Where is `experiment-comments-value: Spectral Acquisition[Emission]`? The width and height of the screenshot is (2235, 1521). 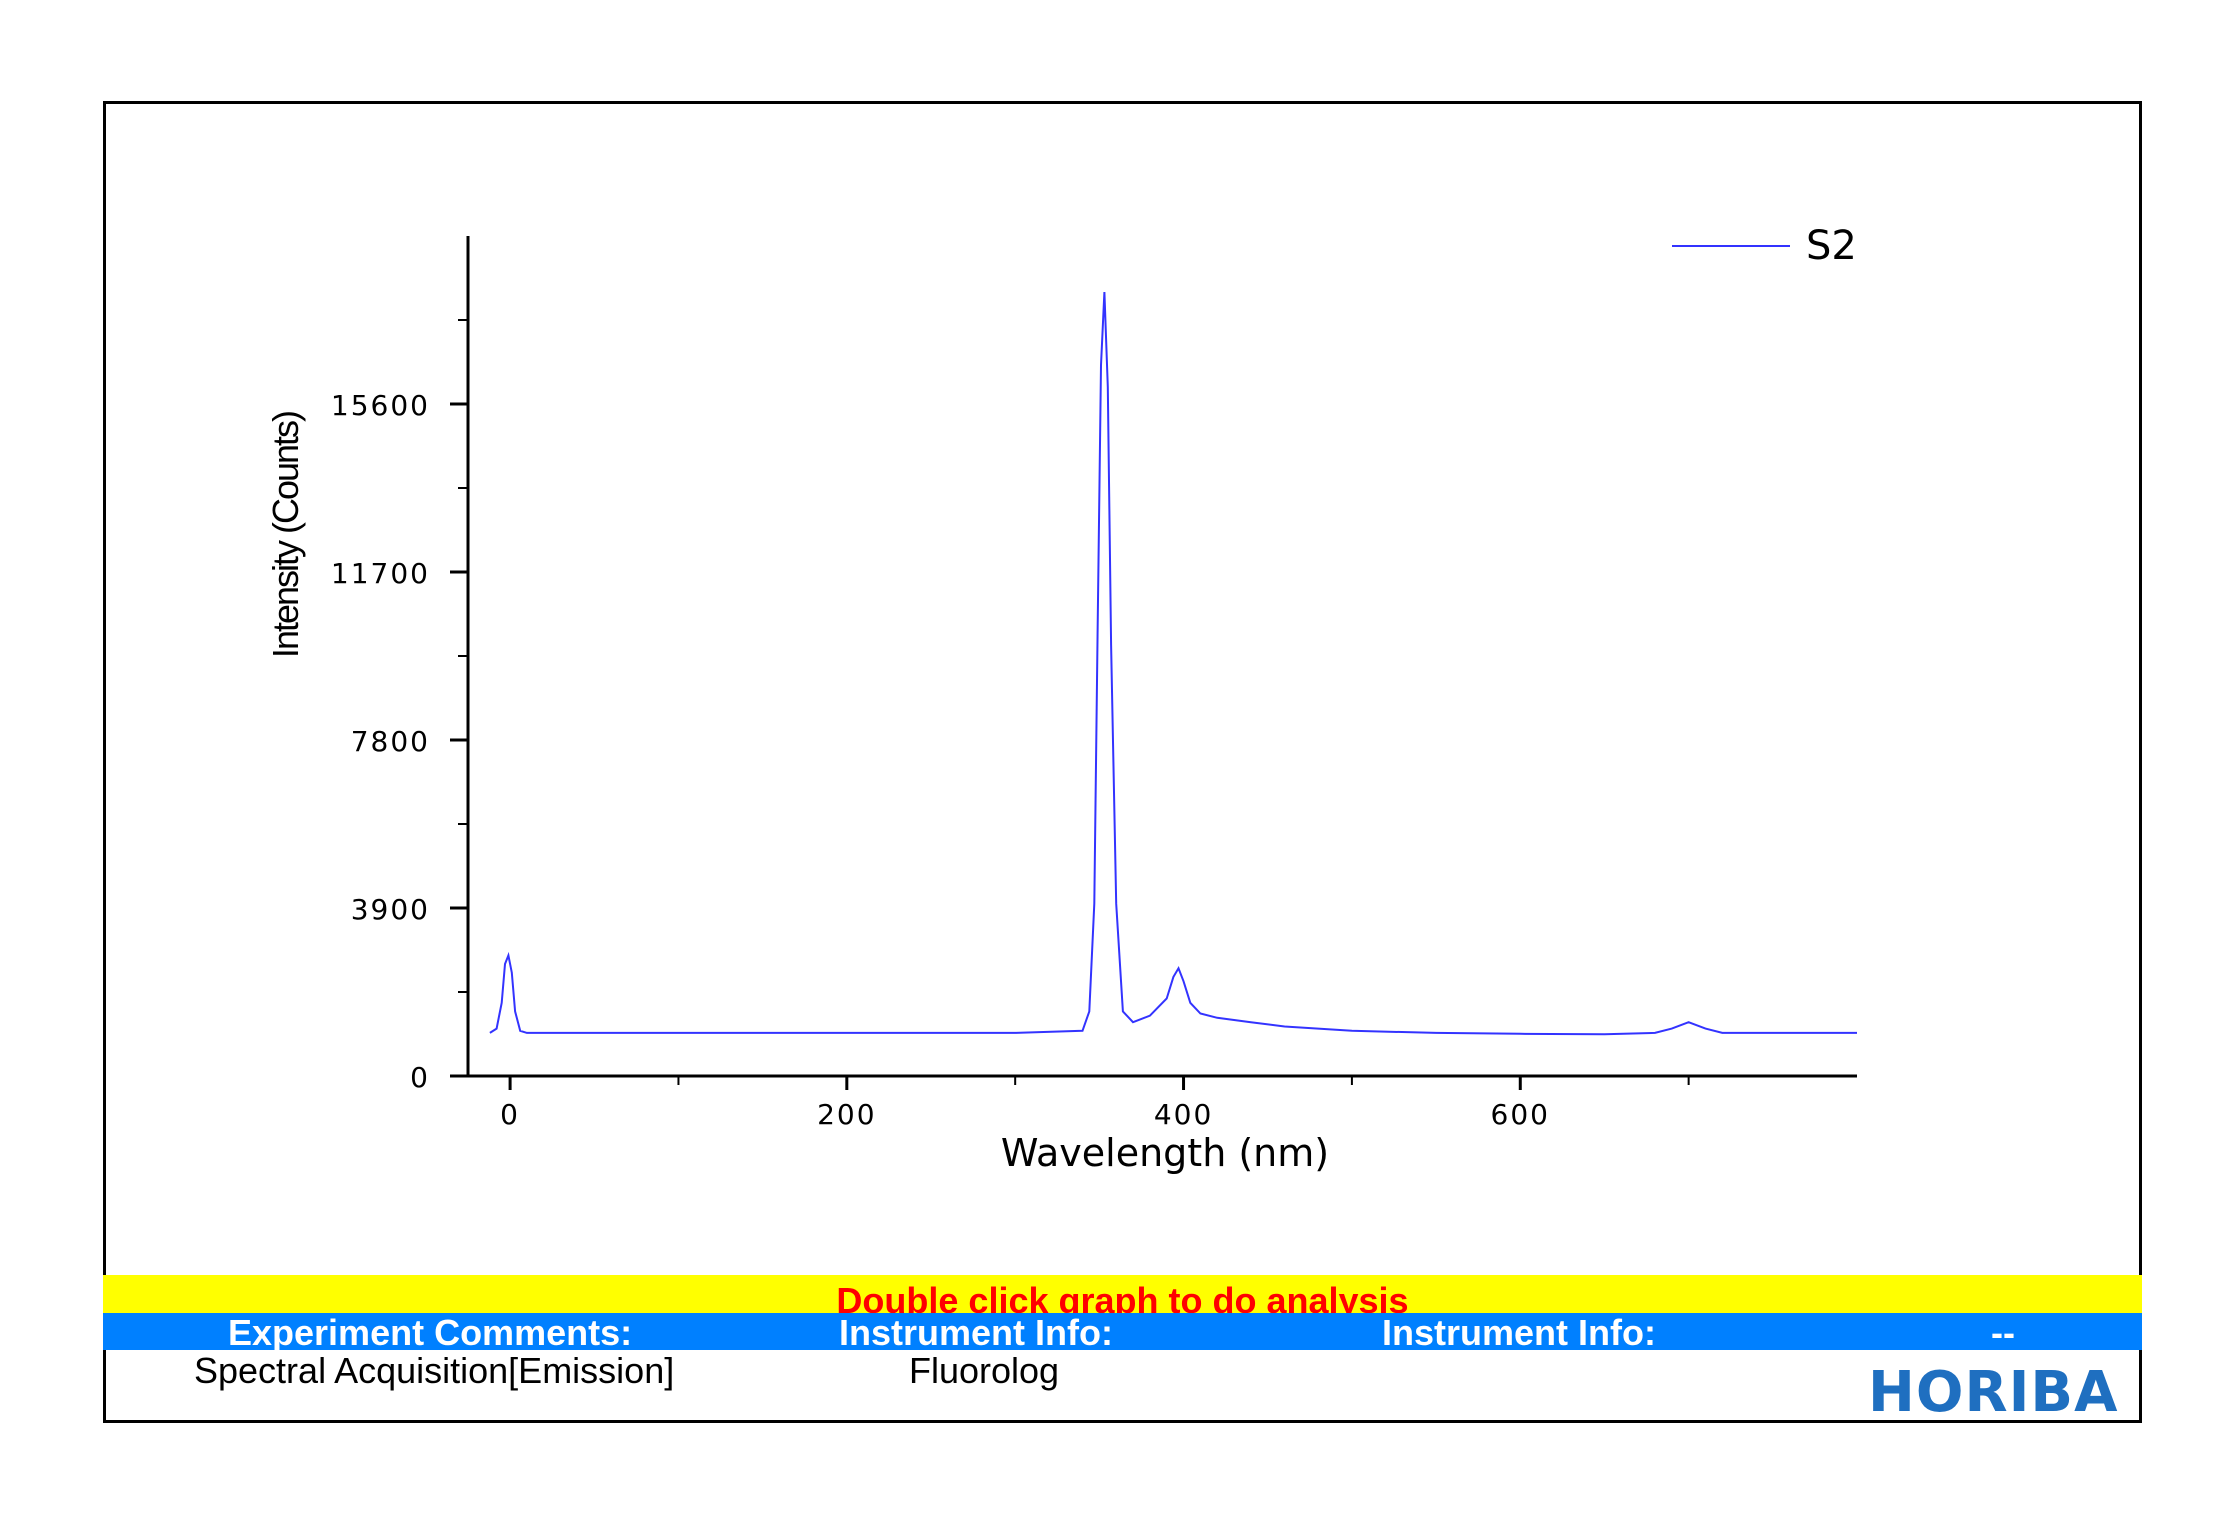 experiment-comments-value: Spectral Acquisition[Emission] is located at coordinates (434, 1370).